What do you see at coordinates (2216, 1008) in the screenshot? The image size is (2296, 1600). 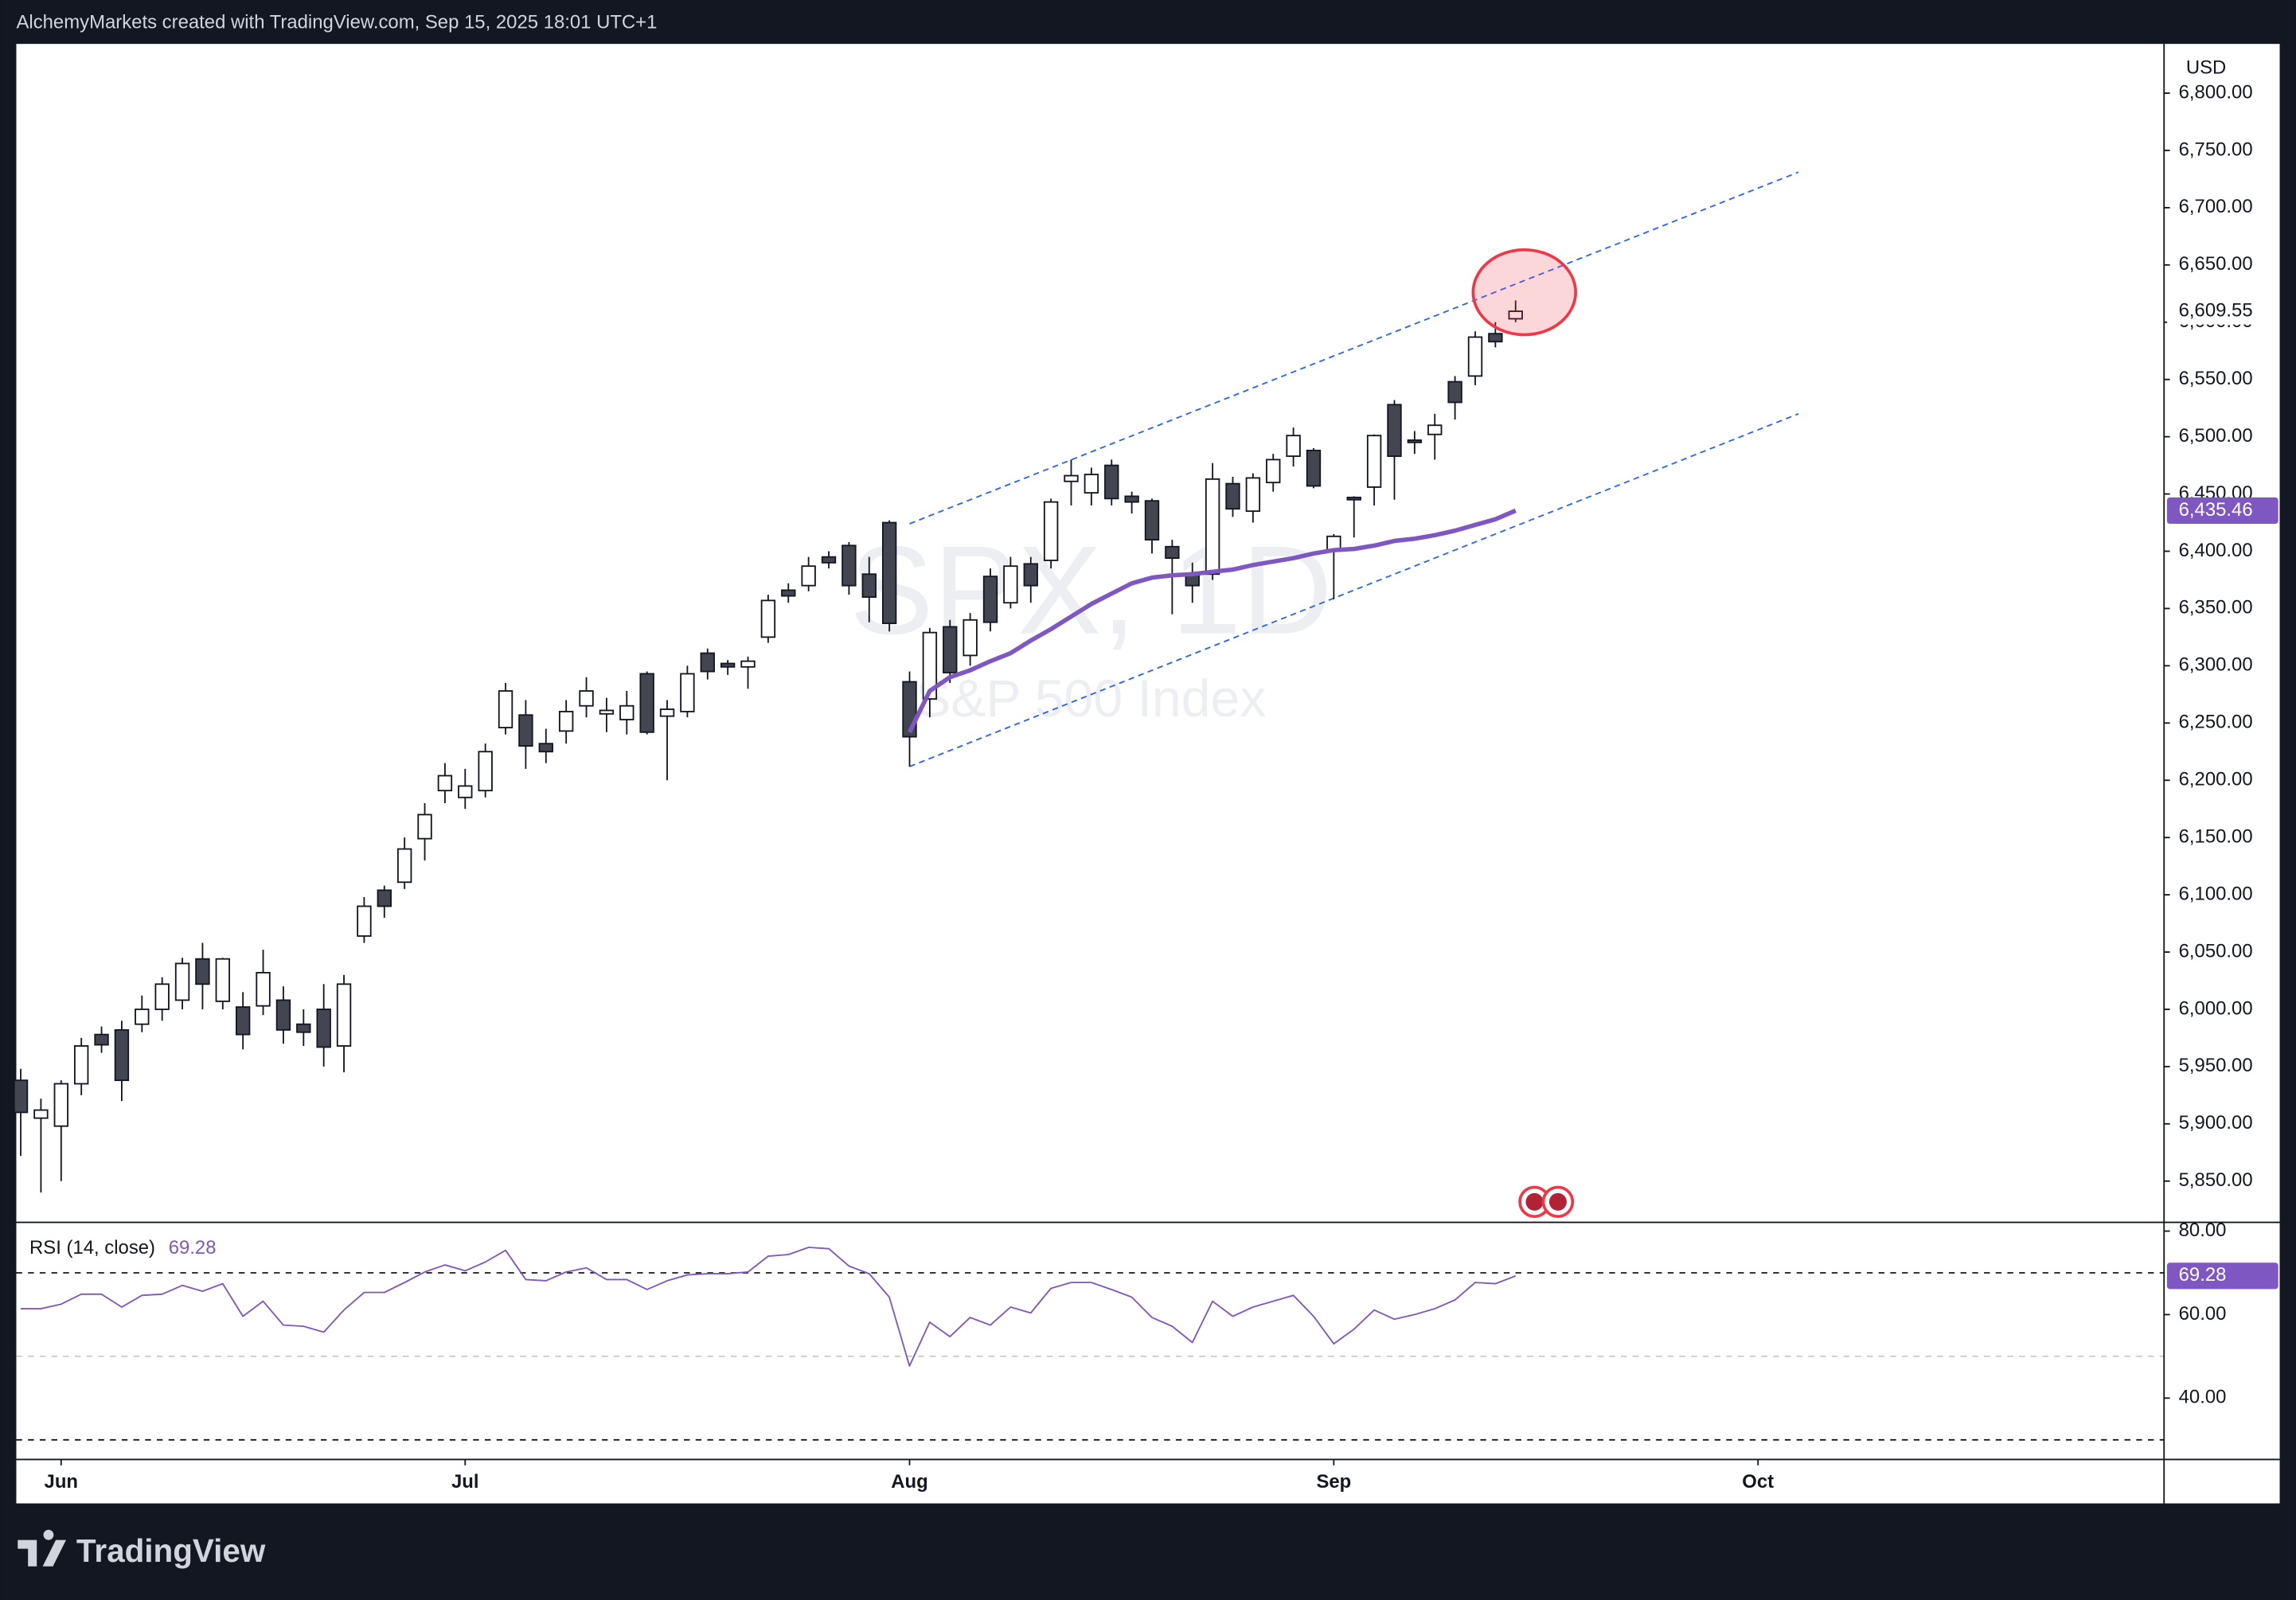 I see `y-tick-label: 6,000.00` at bounding box center [2216, 1008].